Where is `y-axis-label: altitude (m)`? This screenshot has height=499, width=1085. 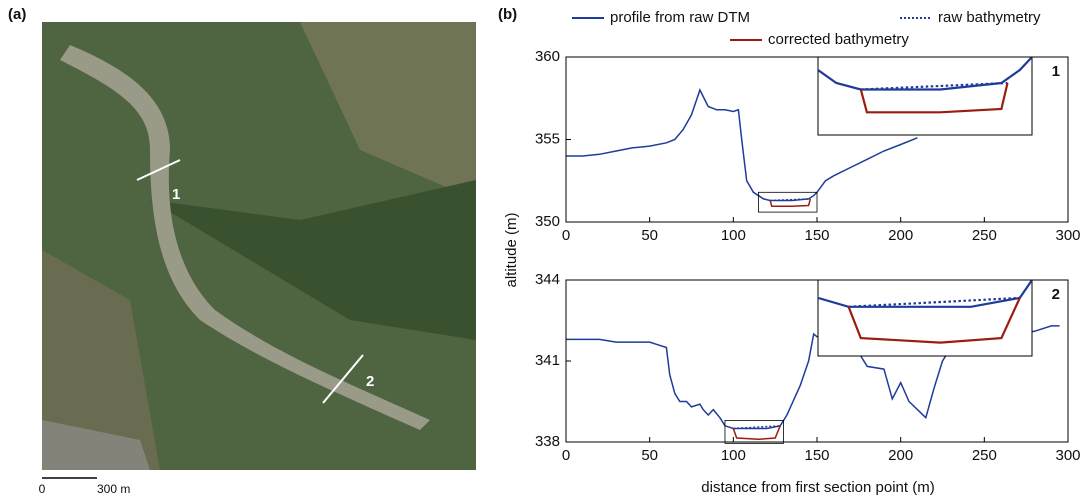 y-axis-label: altitude (m) is located at coordinates (511, 249).